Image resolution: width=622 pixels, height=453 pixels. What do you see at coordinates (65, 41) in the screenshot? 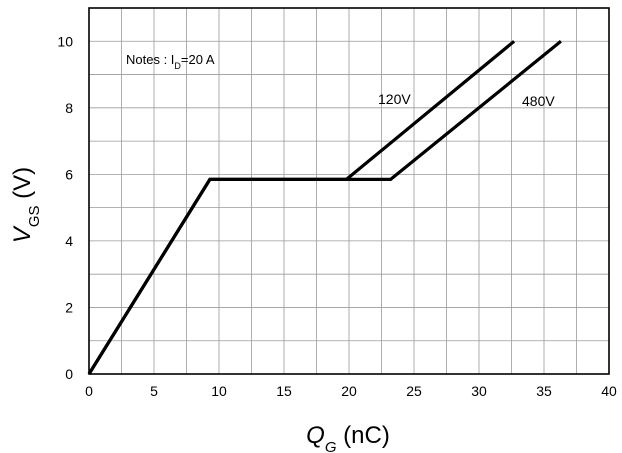
I see `y-tick-label: 10` at bounding box center [65, 41].